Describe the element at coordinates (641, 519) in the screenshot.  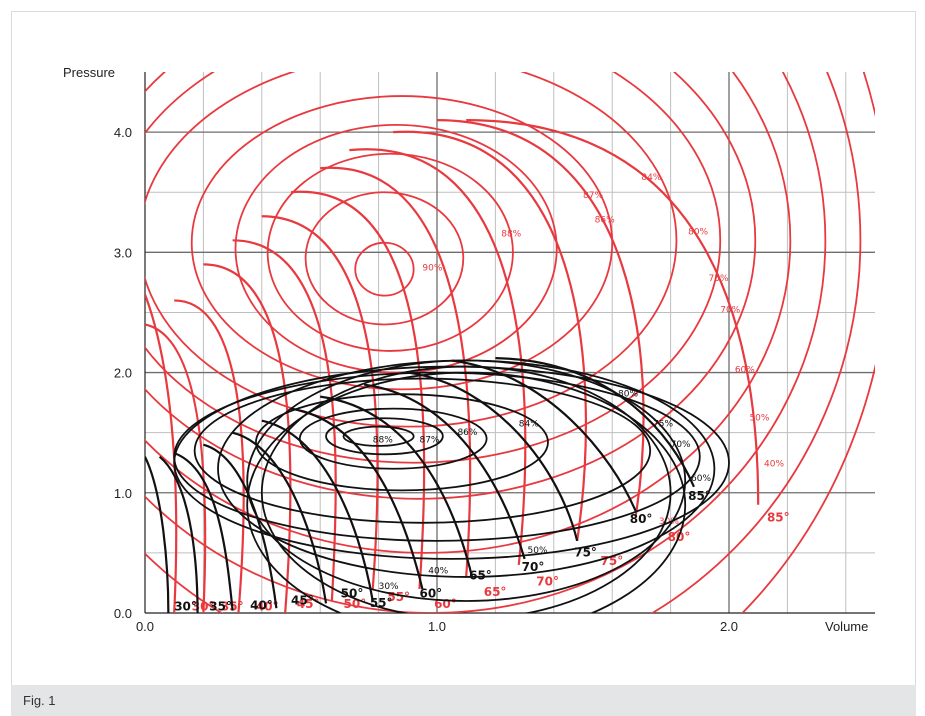
I see `speed-angle-label: 80°` at that location.